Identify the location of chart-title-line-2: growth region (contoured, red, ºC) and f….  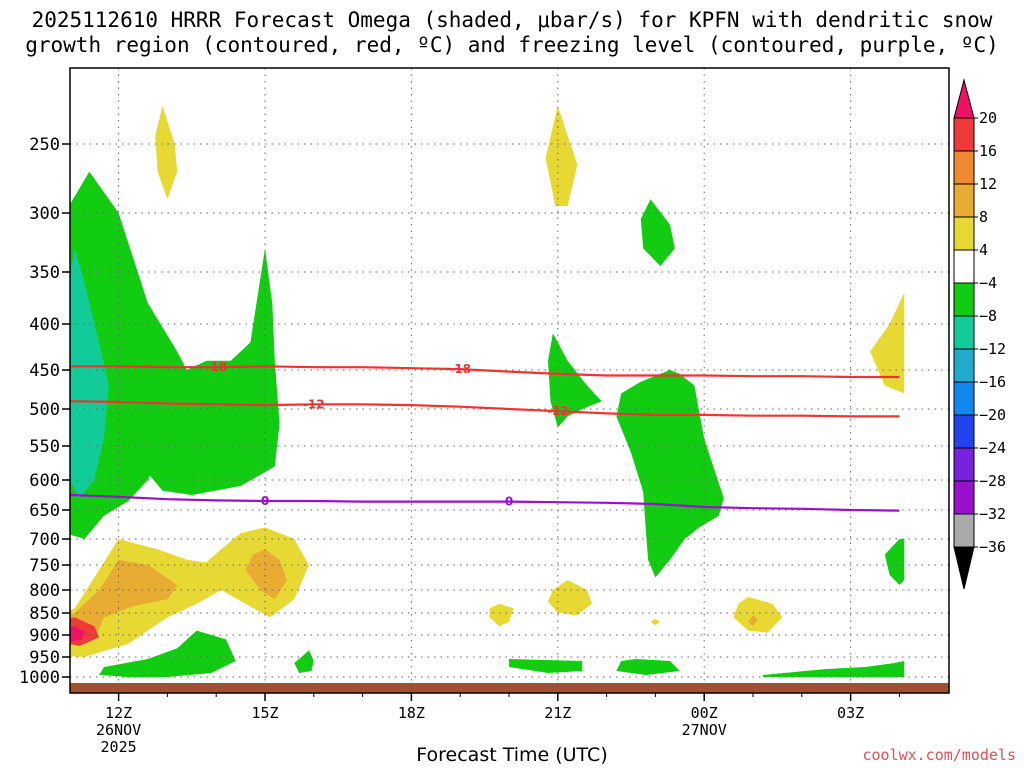
(512, 45).